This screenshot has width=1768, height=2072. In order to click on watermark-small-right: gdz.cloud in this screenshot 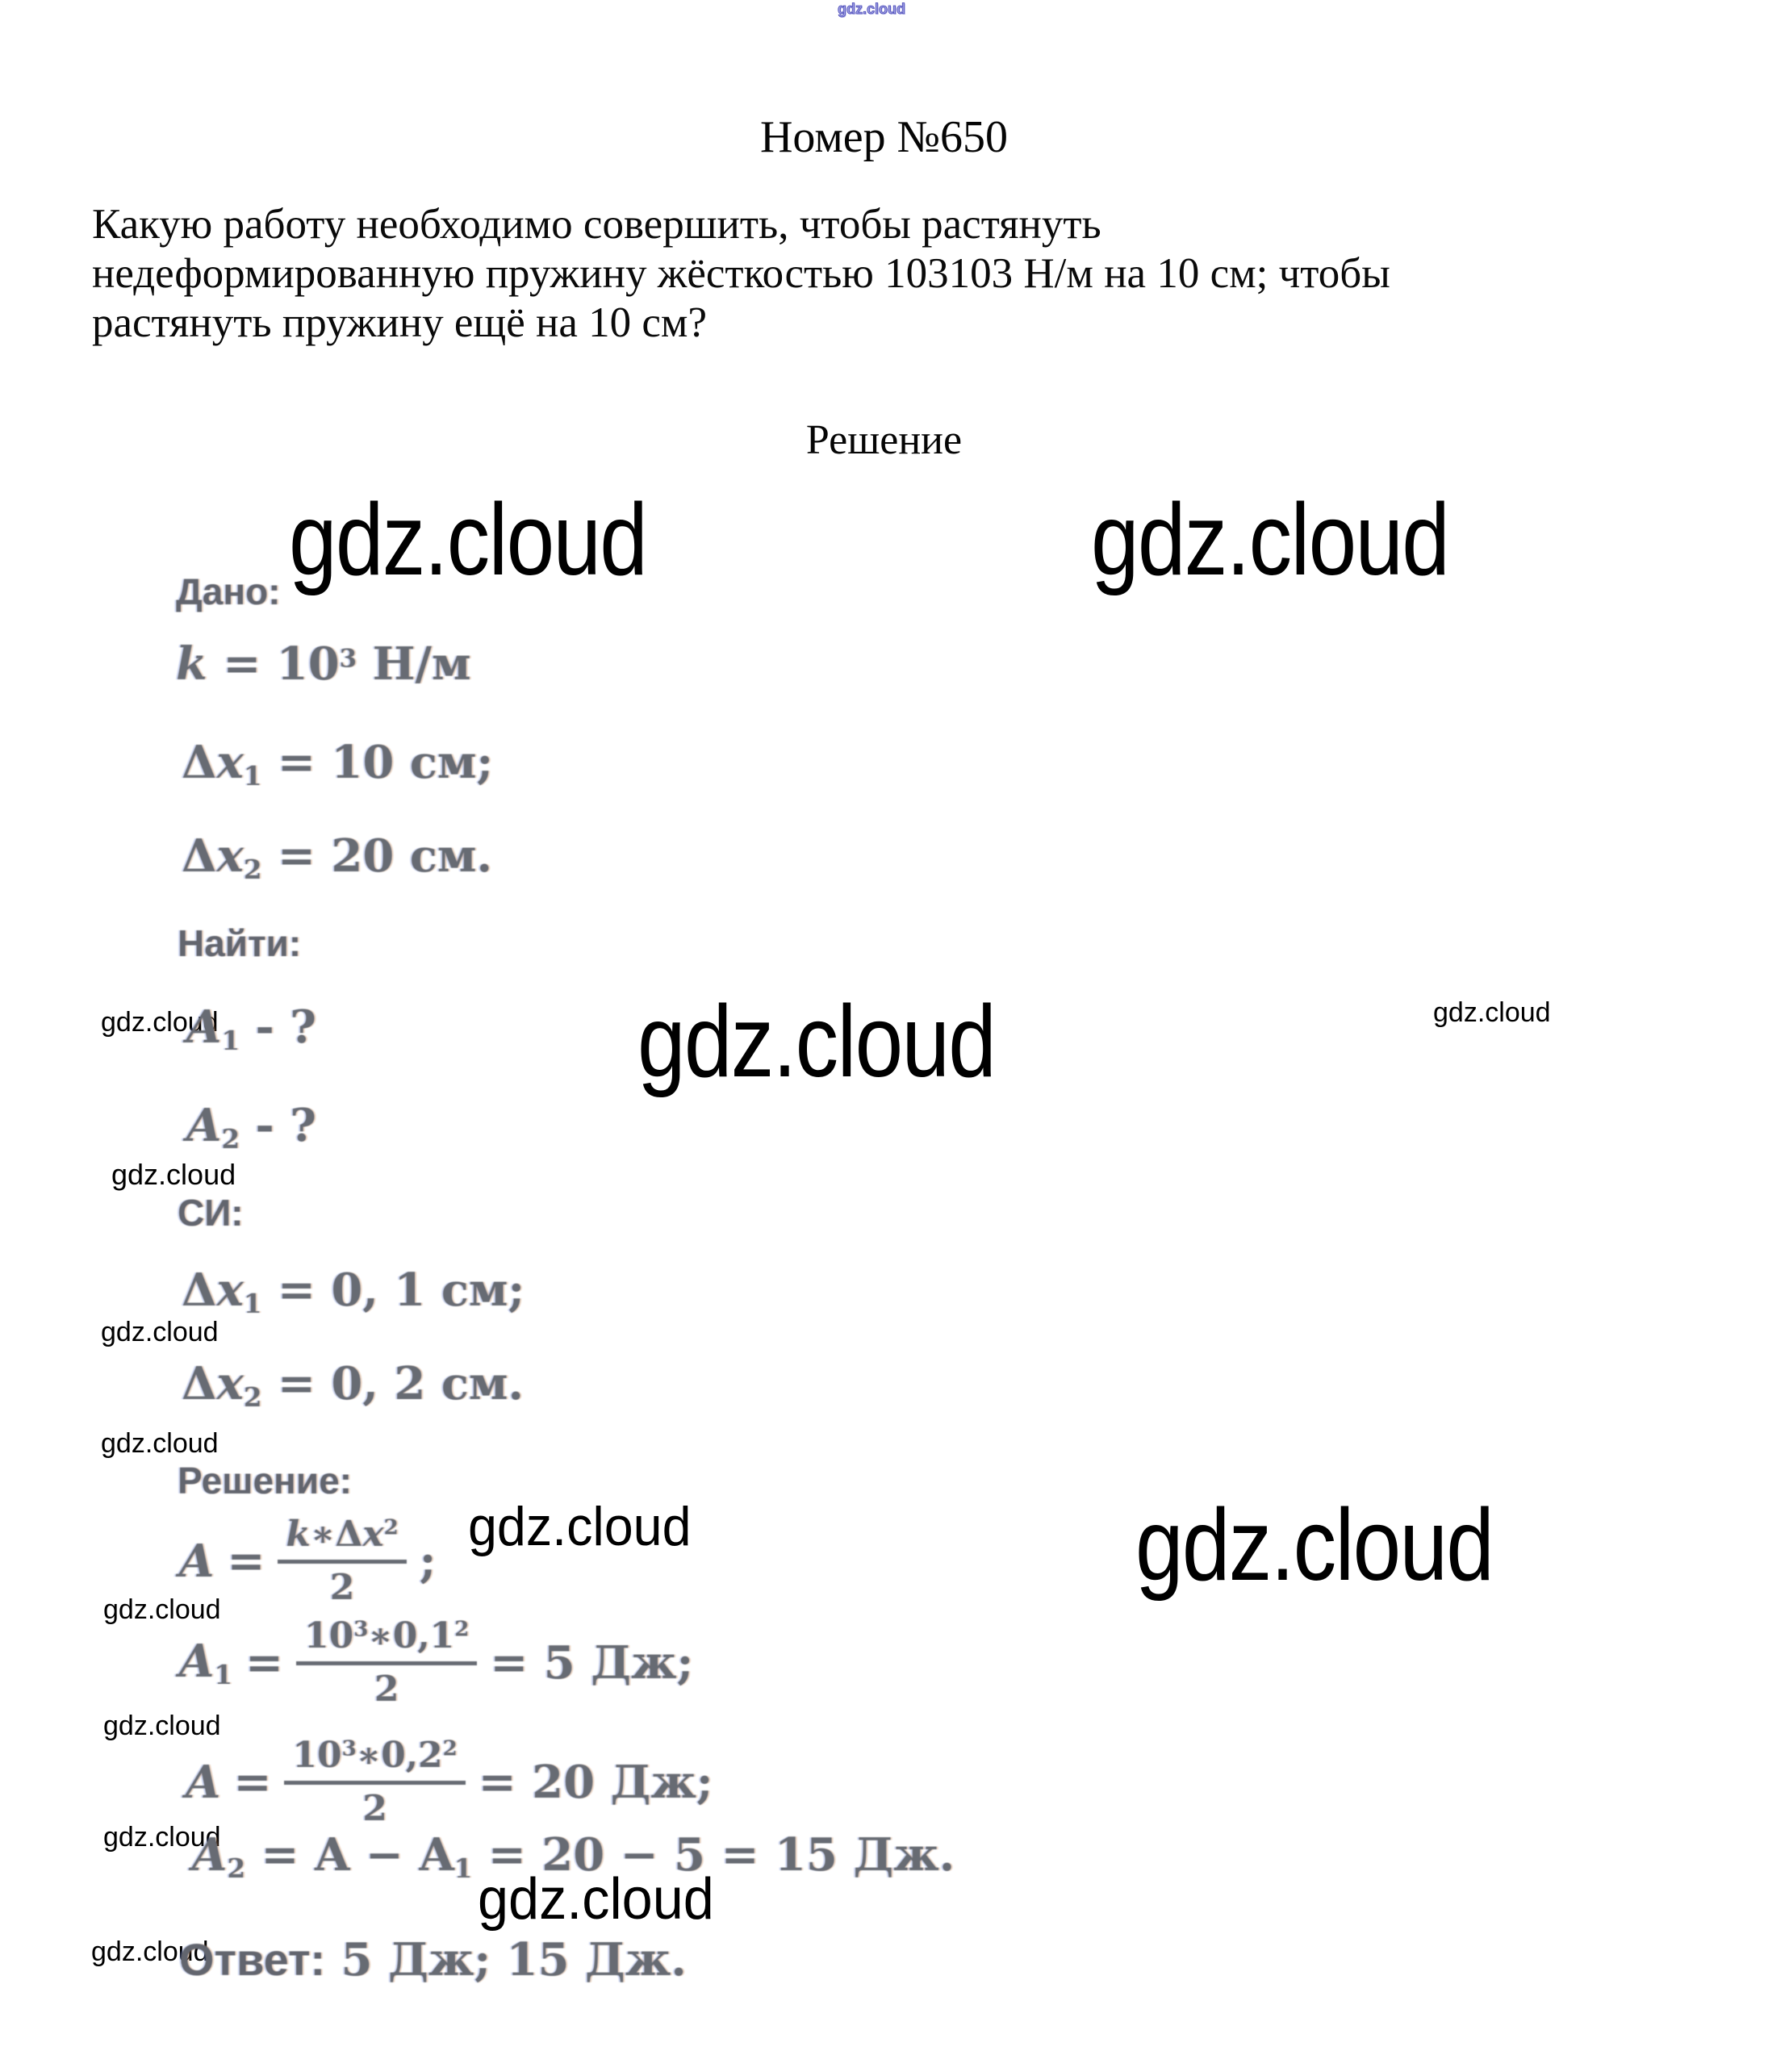, I will do `click(1492, 1012)`.